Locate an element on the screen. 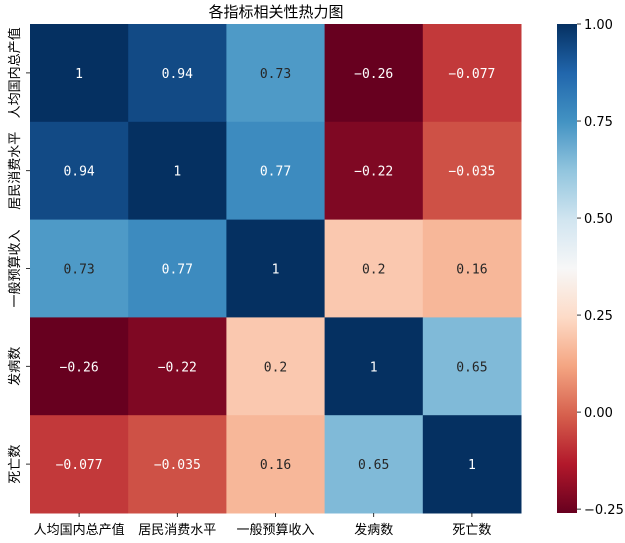  heatmap-cell-r0-c0 is located at coordinates (79, 73).